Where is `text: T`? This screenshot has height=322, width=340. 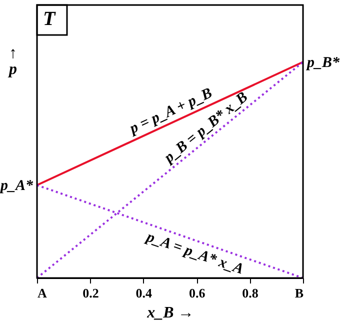
text: T is located at coordinates (49, 19).